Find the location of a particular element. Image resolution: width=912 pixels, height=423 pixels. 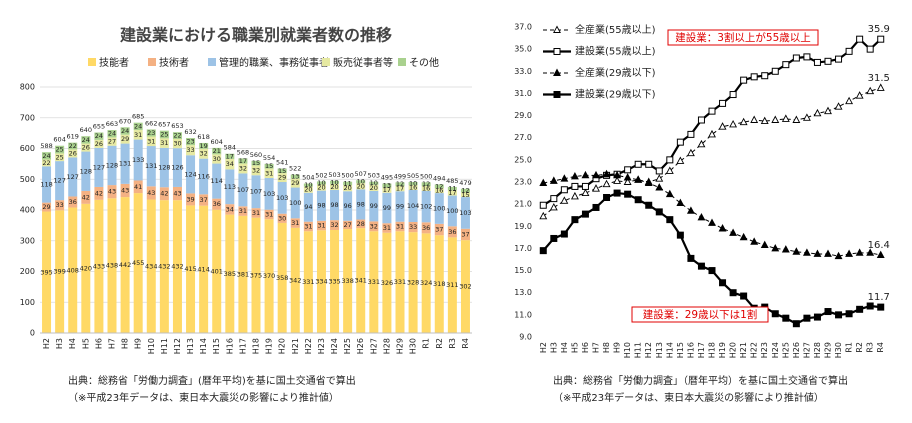

total-label: 494 is located at coordinates (439, 178).